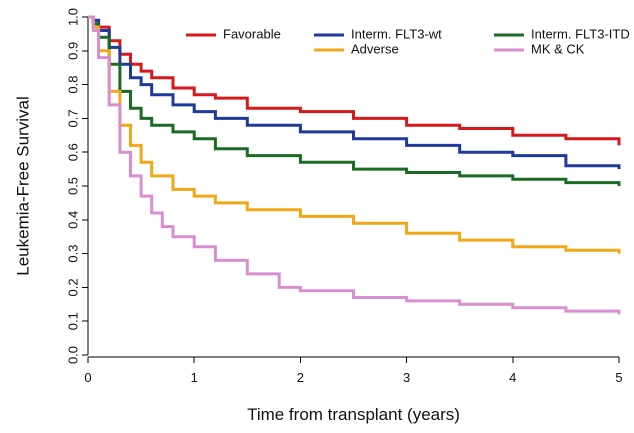 This screenshot has height=433, width=634. What do you see at coordinates (72, 85) in the screenshot?
I see `y-tick-label: 0.8` at bounding box center [72, 85].